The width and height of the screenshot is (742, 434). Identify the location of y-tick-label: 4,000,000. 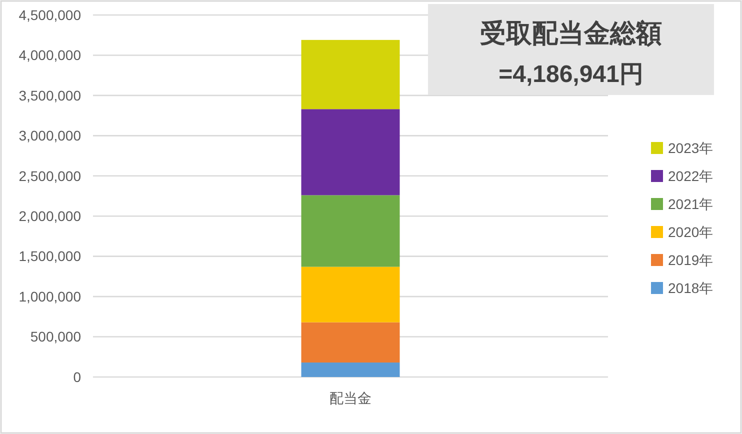
(50, 55).